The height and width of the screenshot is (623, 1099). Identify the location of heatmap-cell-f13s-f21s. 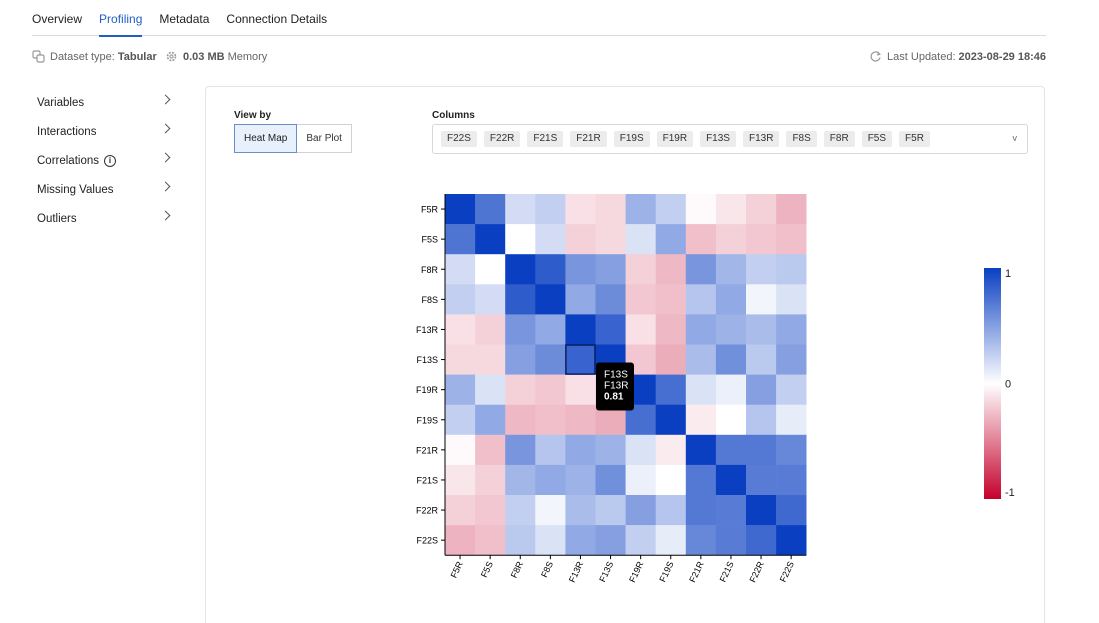
(731, 359).